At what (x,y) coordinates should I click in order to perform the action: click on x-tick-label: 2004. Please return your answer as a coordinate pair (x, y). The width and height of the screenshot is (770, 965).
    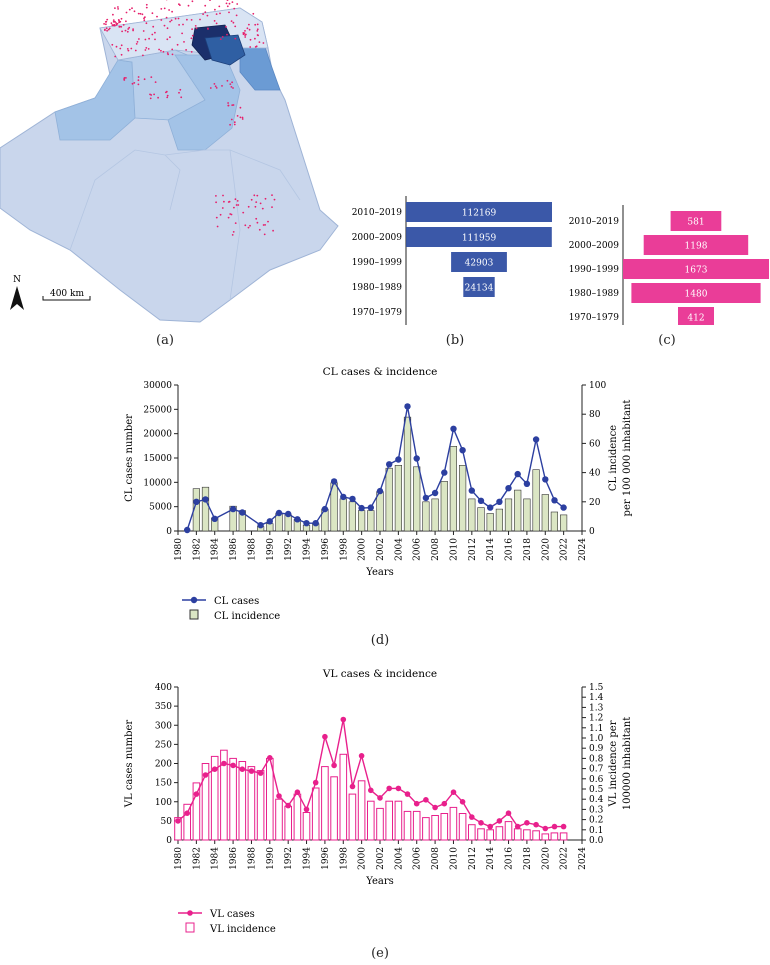
    Looking at the image, I should click on (399, 549).